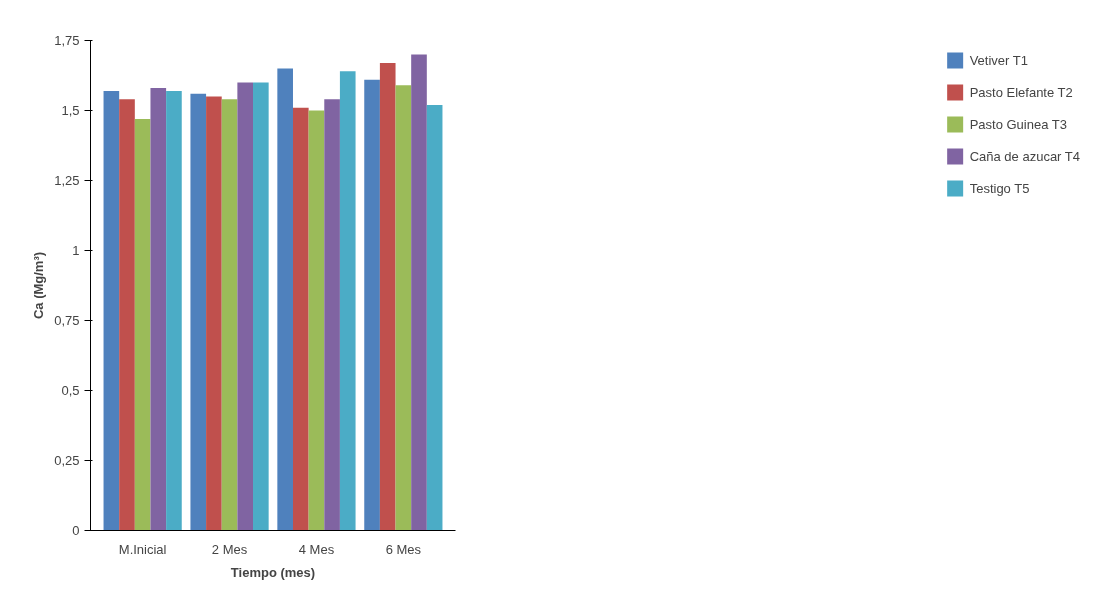 This screenshot has width=1096, height=595. Describe the element at coordinates (998, 60) in the screenshot. I see `legend-label: Vetiver T1` at that location.